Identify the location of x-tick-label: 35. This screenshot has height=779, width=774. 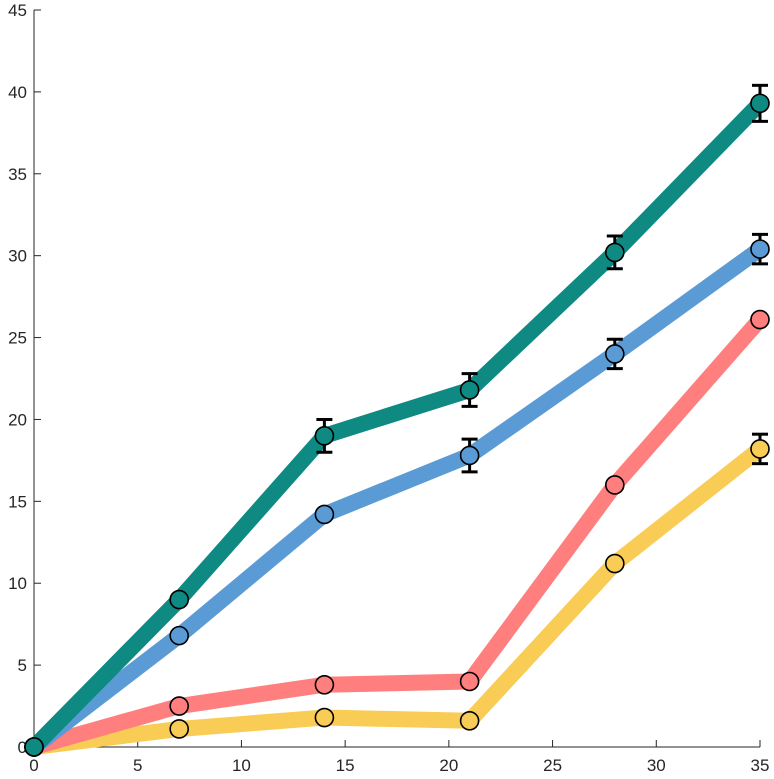
(760, 765).